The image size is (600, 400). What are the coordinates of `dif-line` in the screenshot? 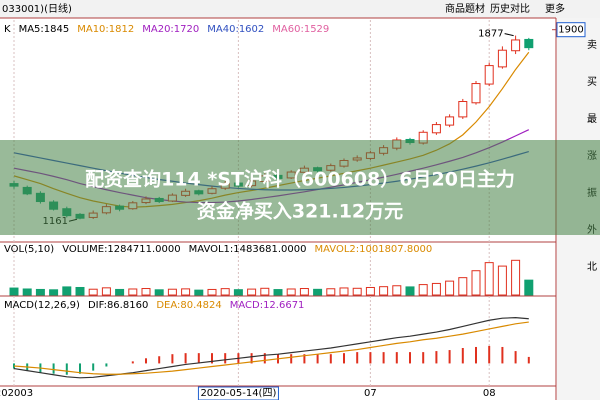 It's located at (271, 348).